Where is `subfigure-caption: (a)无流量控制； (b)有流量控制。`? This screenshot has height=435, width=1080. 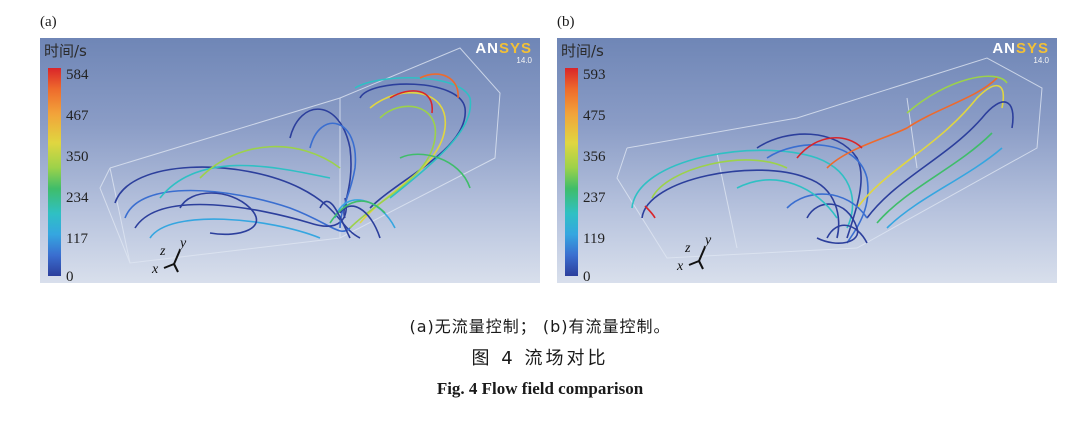 subfigure-caption: (a)无流量控制； (b)有流量控制。 is located at coordinates (540, 326).